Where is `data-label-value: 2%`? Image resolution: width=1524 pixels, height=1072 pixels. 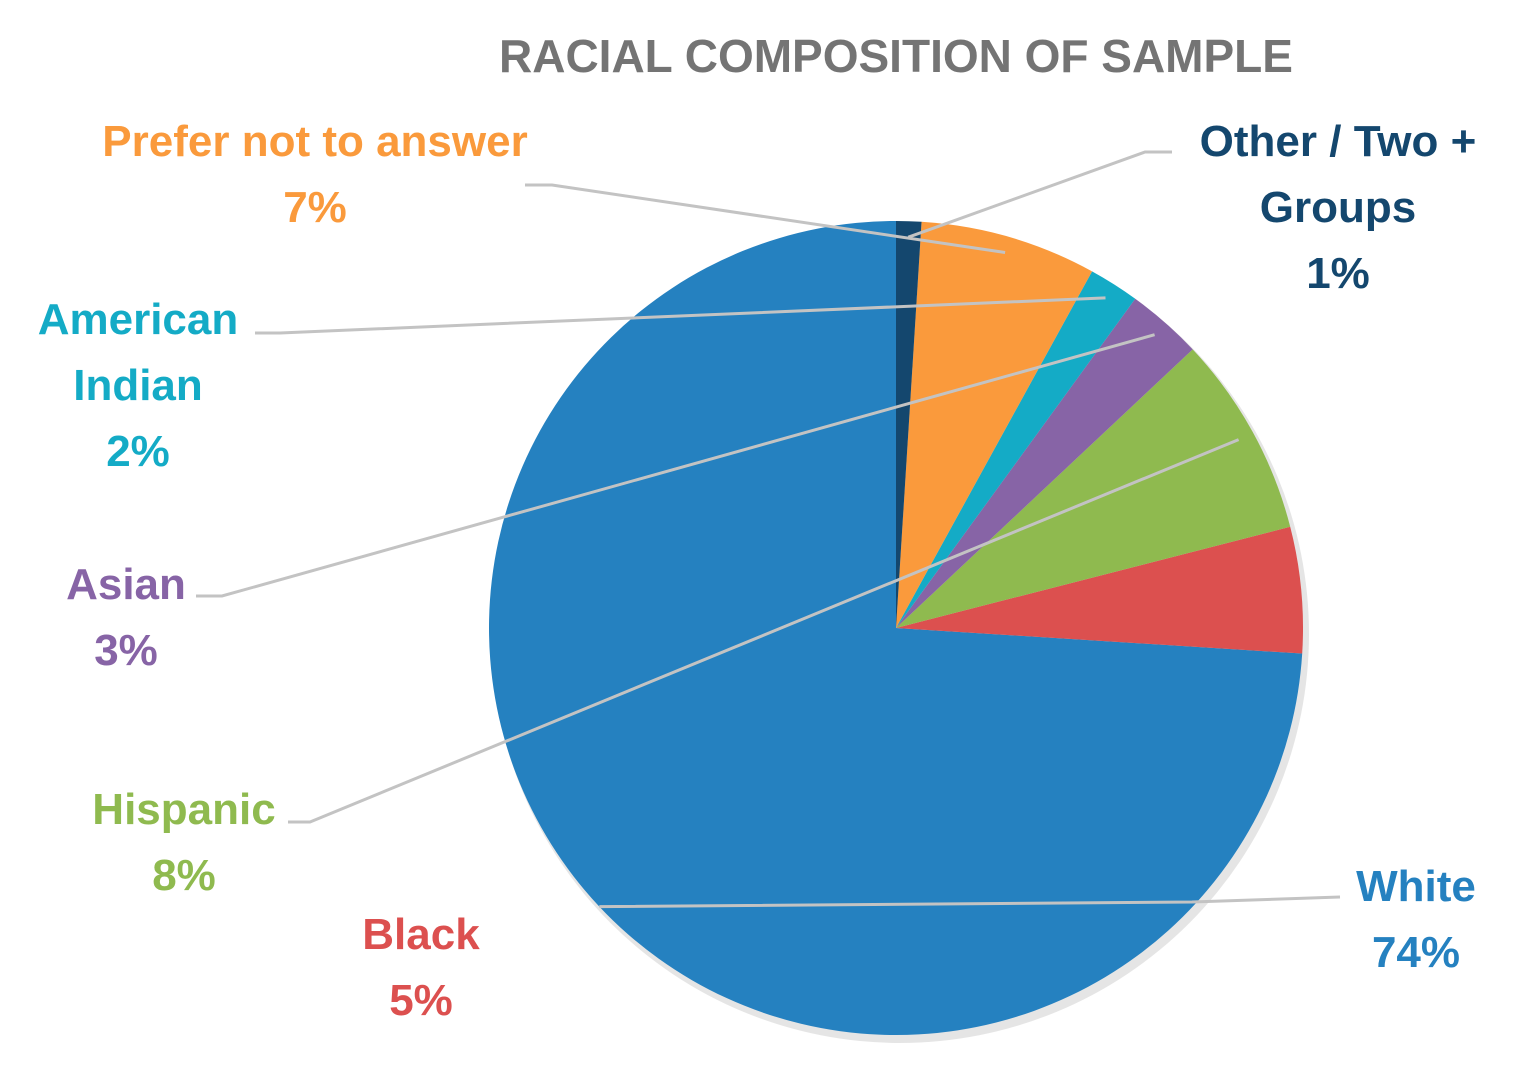 data-label-value: 2% is located at coordinates (138, 451).